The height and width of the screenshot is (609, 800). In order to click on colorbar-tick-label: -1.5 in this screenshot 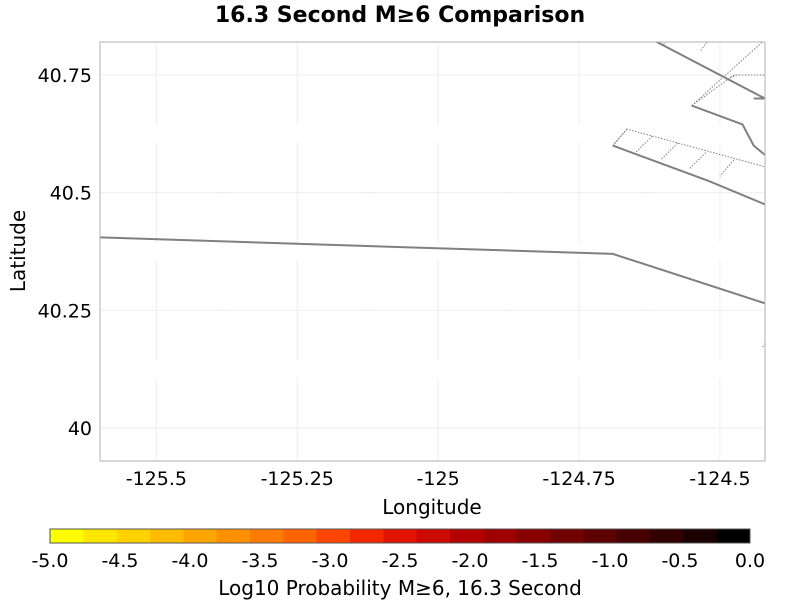, I will do `click(539, 561)`.